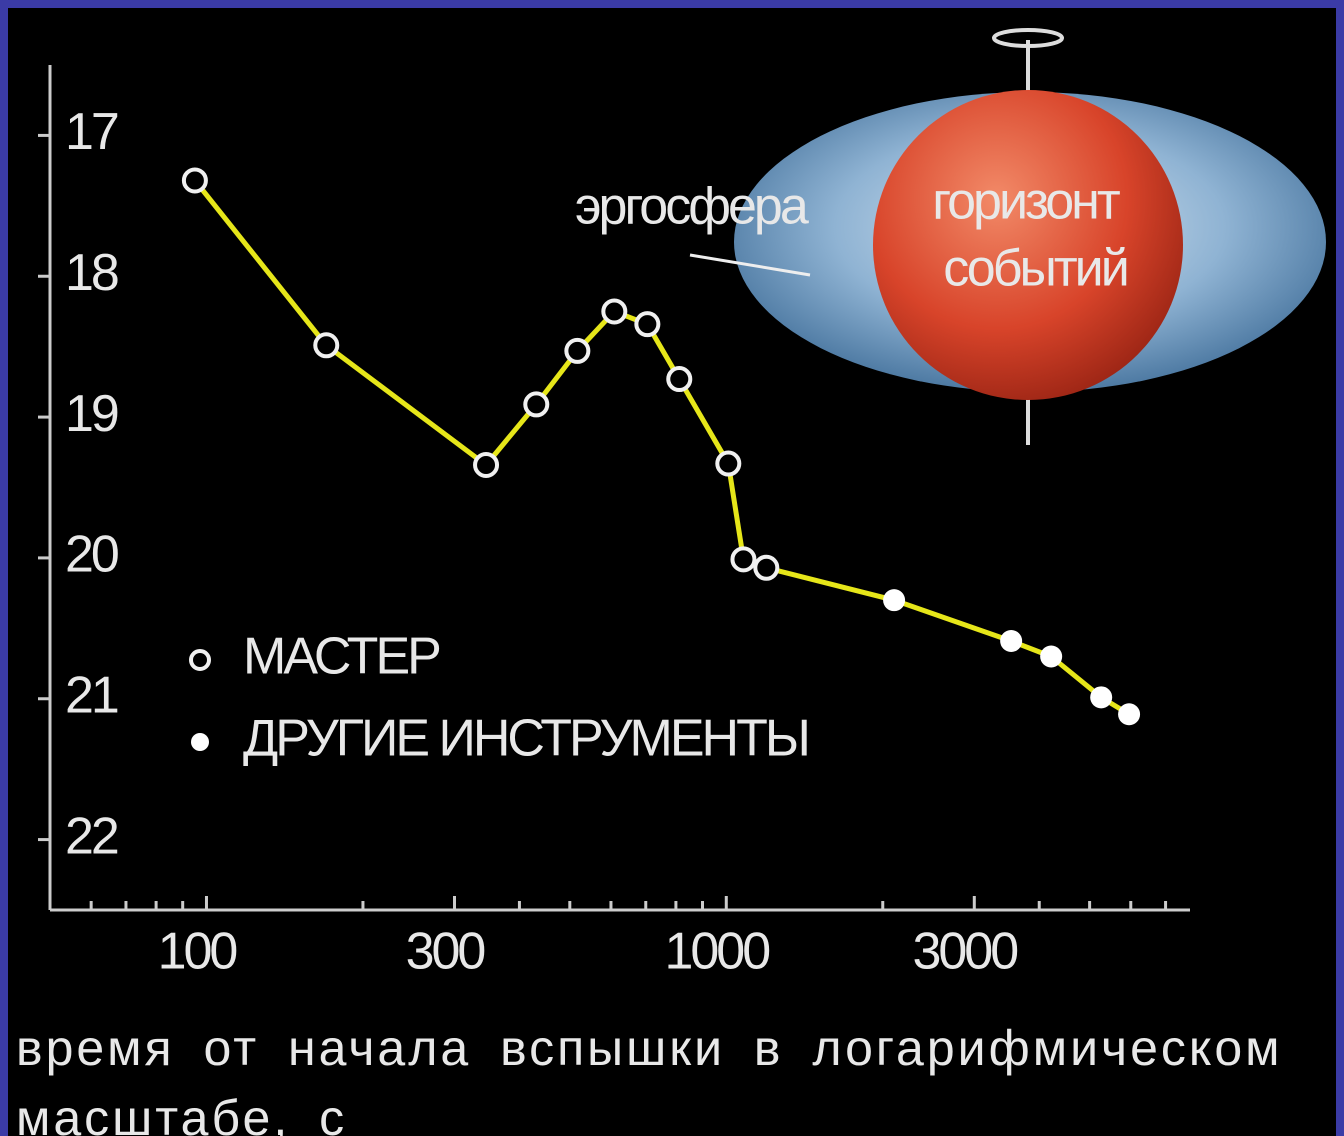 The image size is (1344, 1136). I want to click on y-tick-label: 19, so click(91, 414).